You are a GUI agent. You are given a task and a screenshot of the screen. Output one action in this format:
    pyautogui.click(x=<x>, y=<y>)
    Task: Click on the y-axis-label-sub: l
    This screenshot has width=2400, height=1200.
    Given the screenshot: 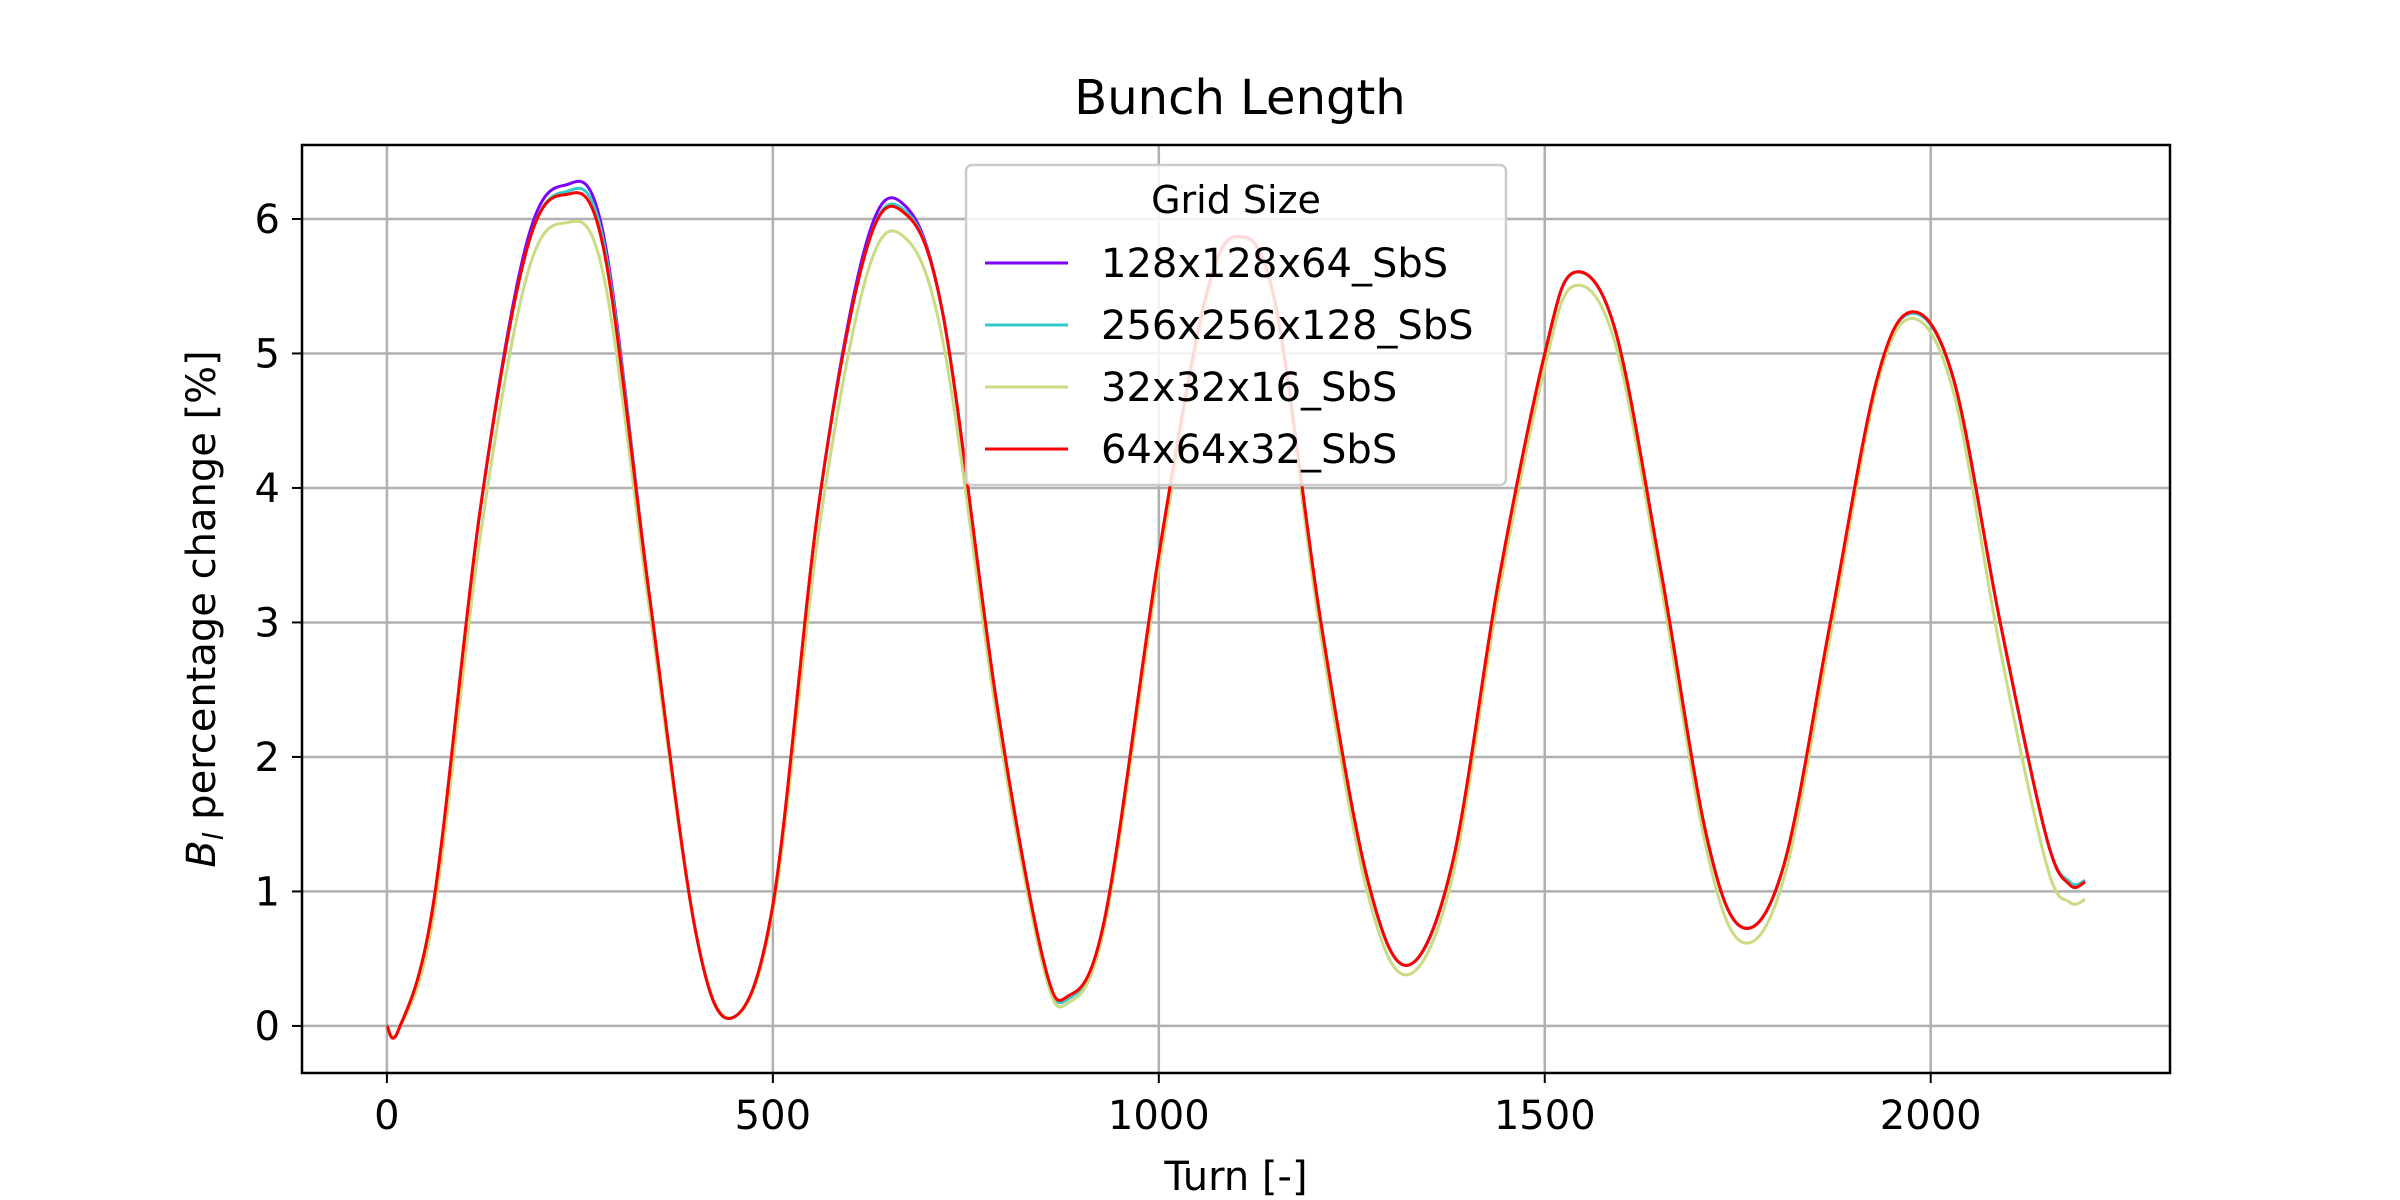 What is the action you would take?
    pyautogui.click(x=213, y=836)
    